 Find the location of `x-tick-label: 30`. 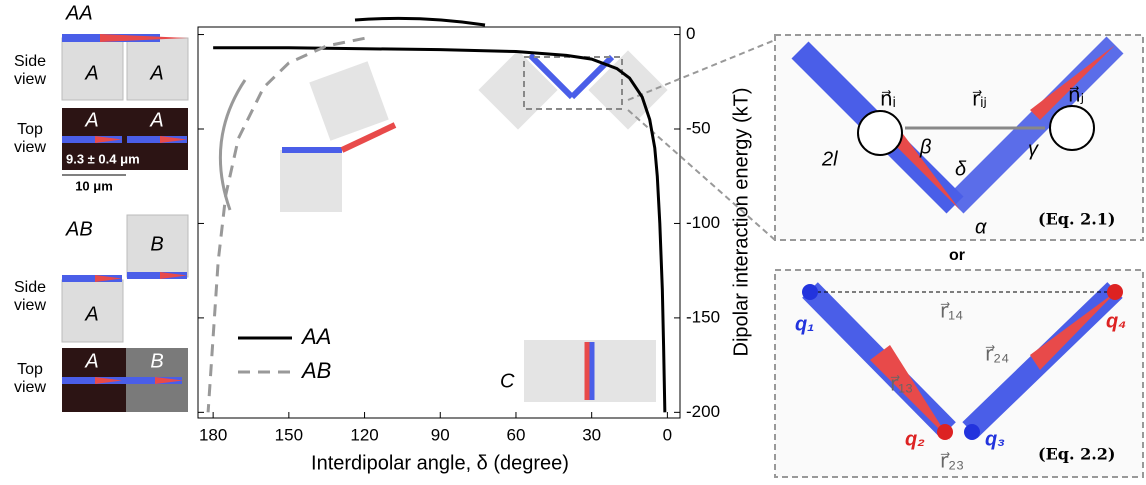

x-tick-label: 30 is located at coordinates (591, 434).